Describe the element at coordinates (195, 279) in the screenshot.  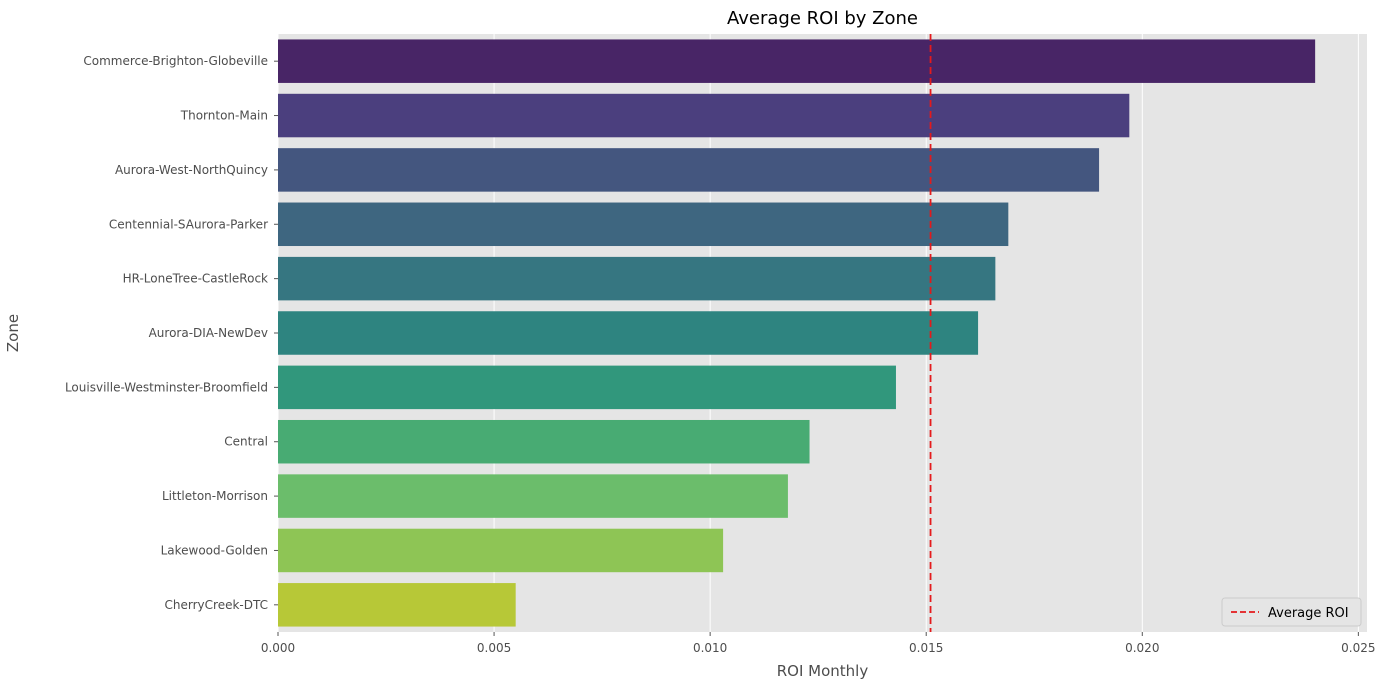
I see `y-tick-label: HR-LoneTree-CastleRock` at that location.